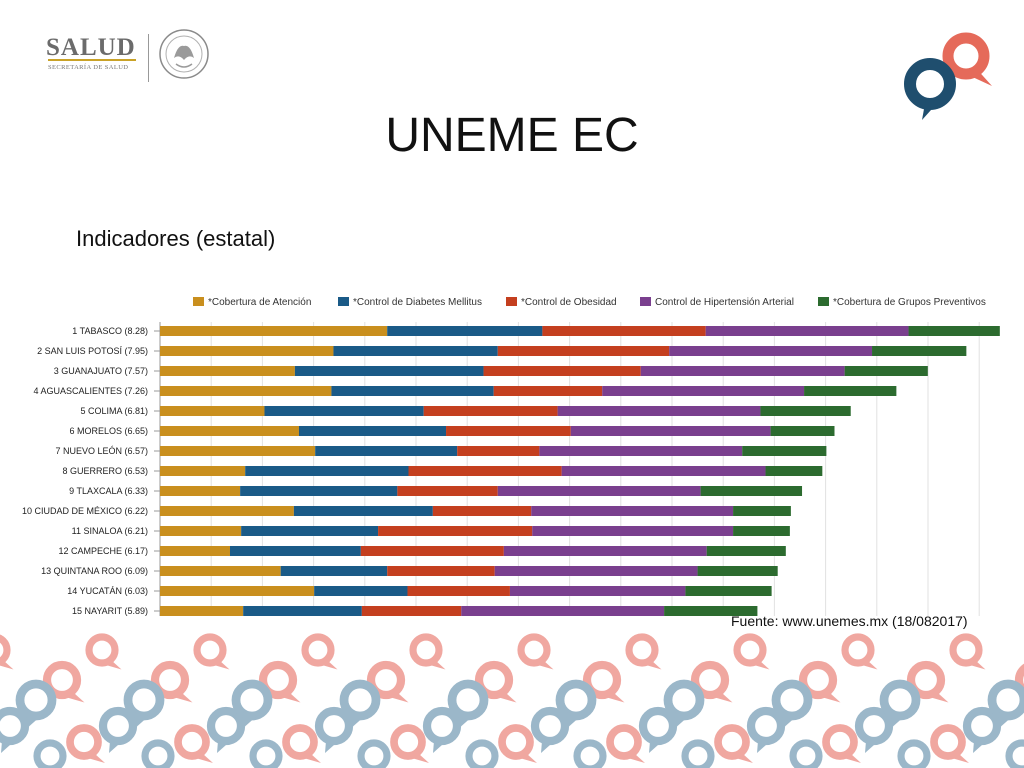  Describe the element at coordinates (94, 571) in the screenshot. I see `category-label: 13 QUINTANA ROO (6.09)` at that location.